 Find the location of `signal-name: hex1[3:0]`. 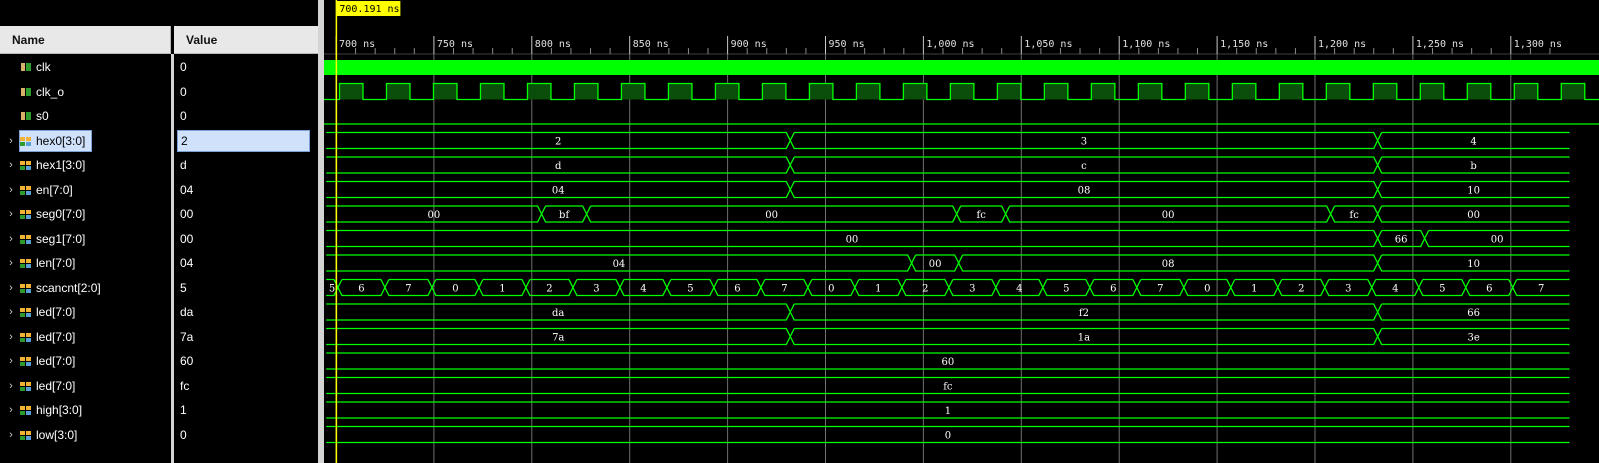

signal-name: hex1[3:0] is located at coordinates (61, 165).